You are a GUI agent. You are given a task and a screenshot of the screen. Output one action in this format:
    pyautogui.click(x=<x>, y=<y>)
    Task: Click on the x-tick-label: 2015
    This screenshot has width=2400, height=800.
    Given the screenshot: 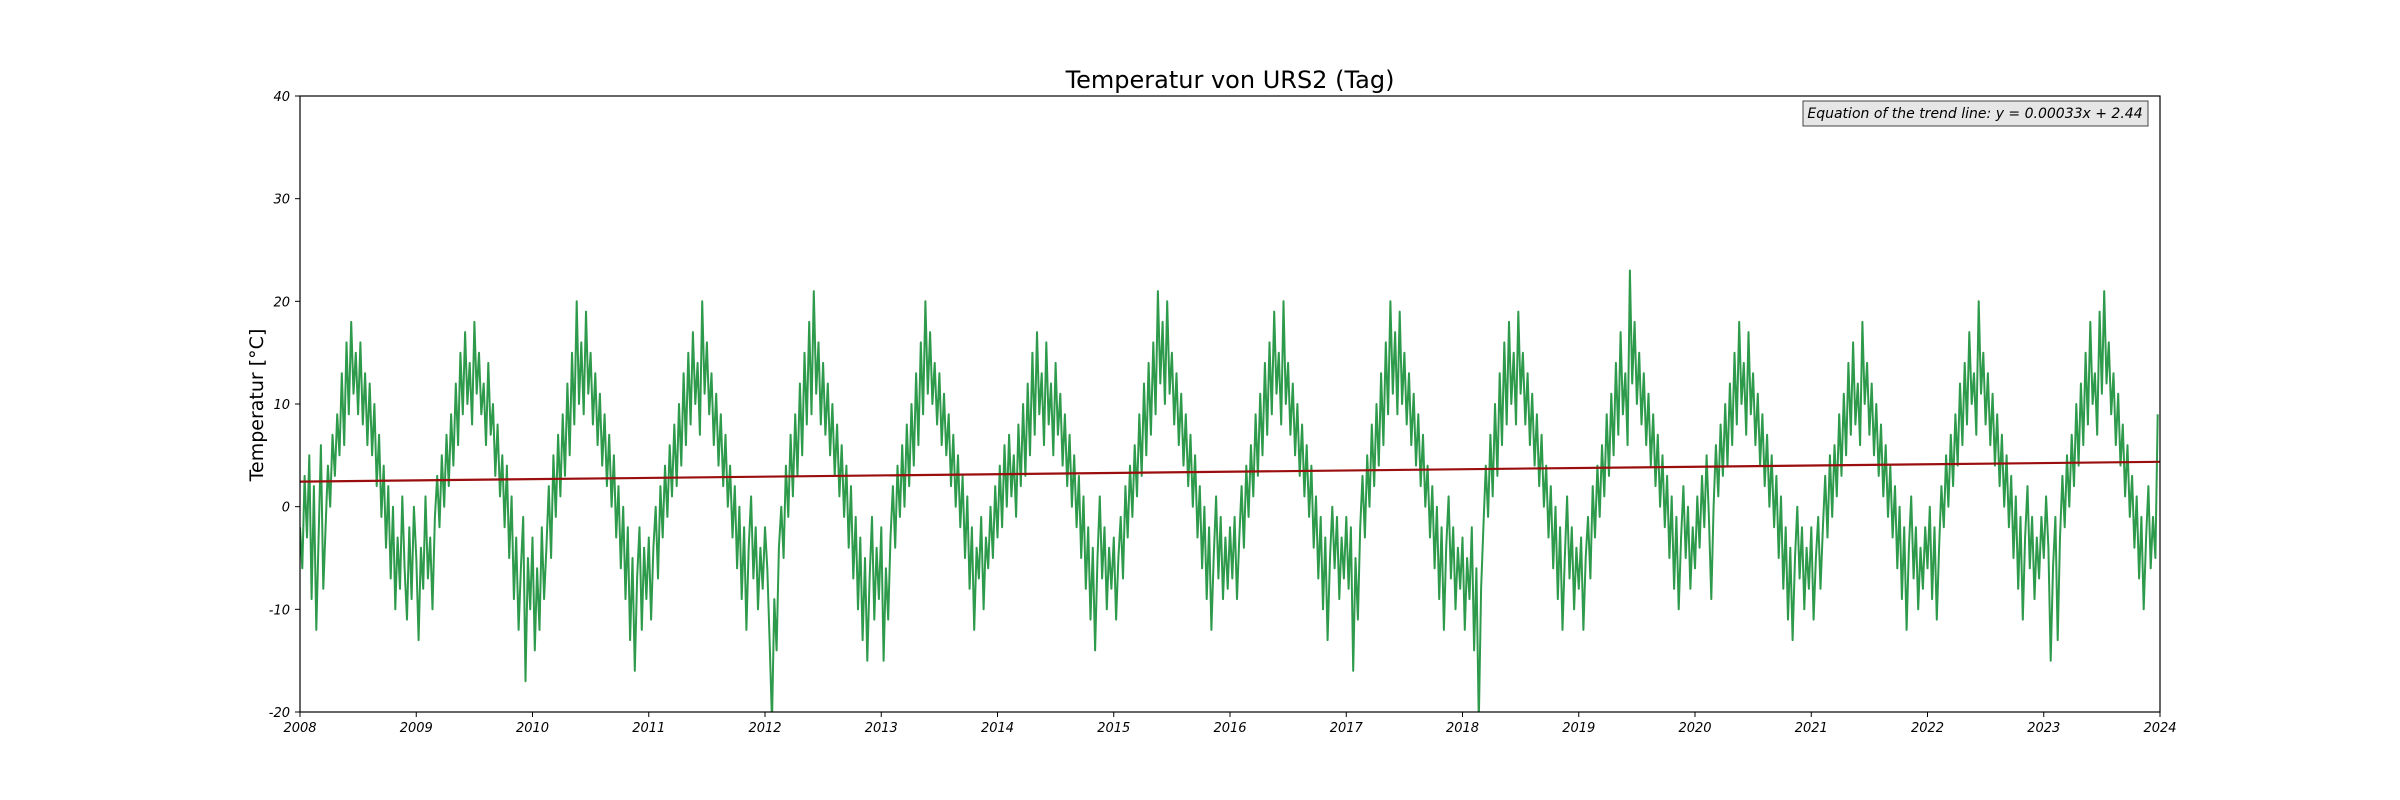 What is the action you would take?
    pyautogui.click(x=1113, y=728)
    